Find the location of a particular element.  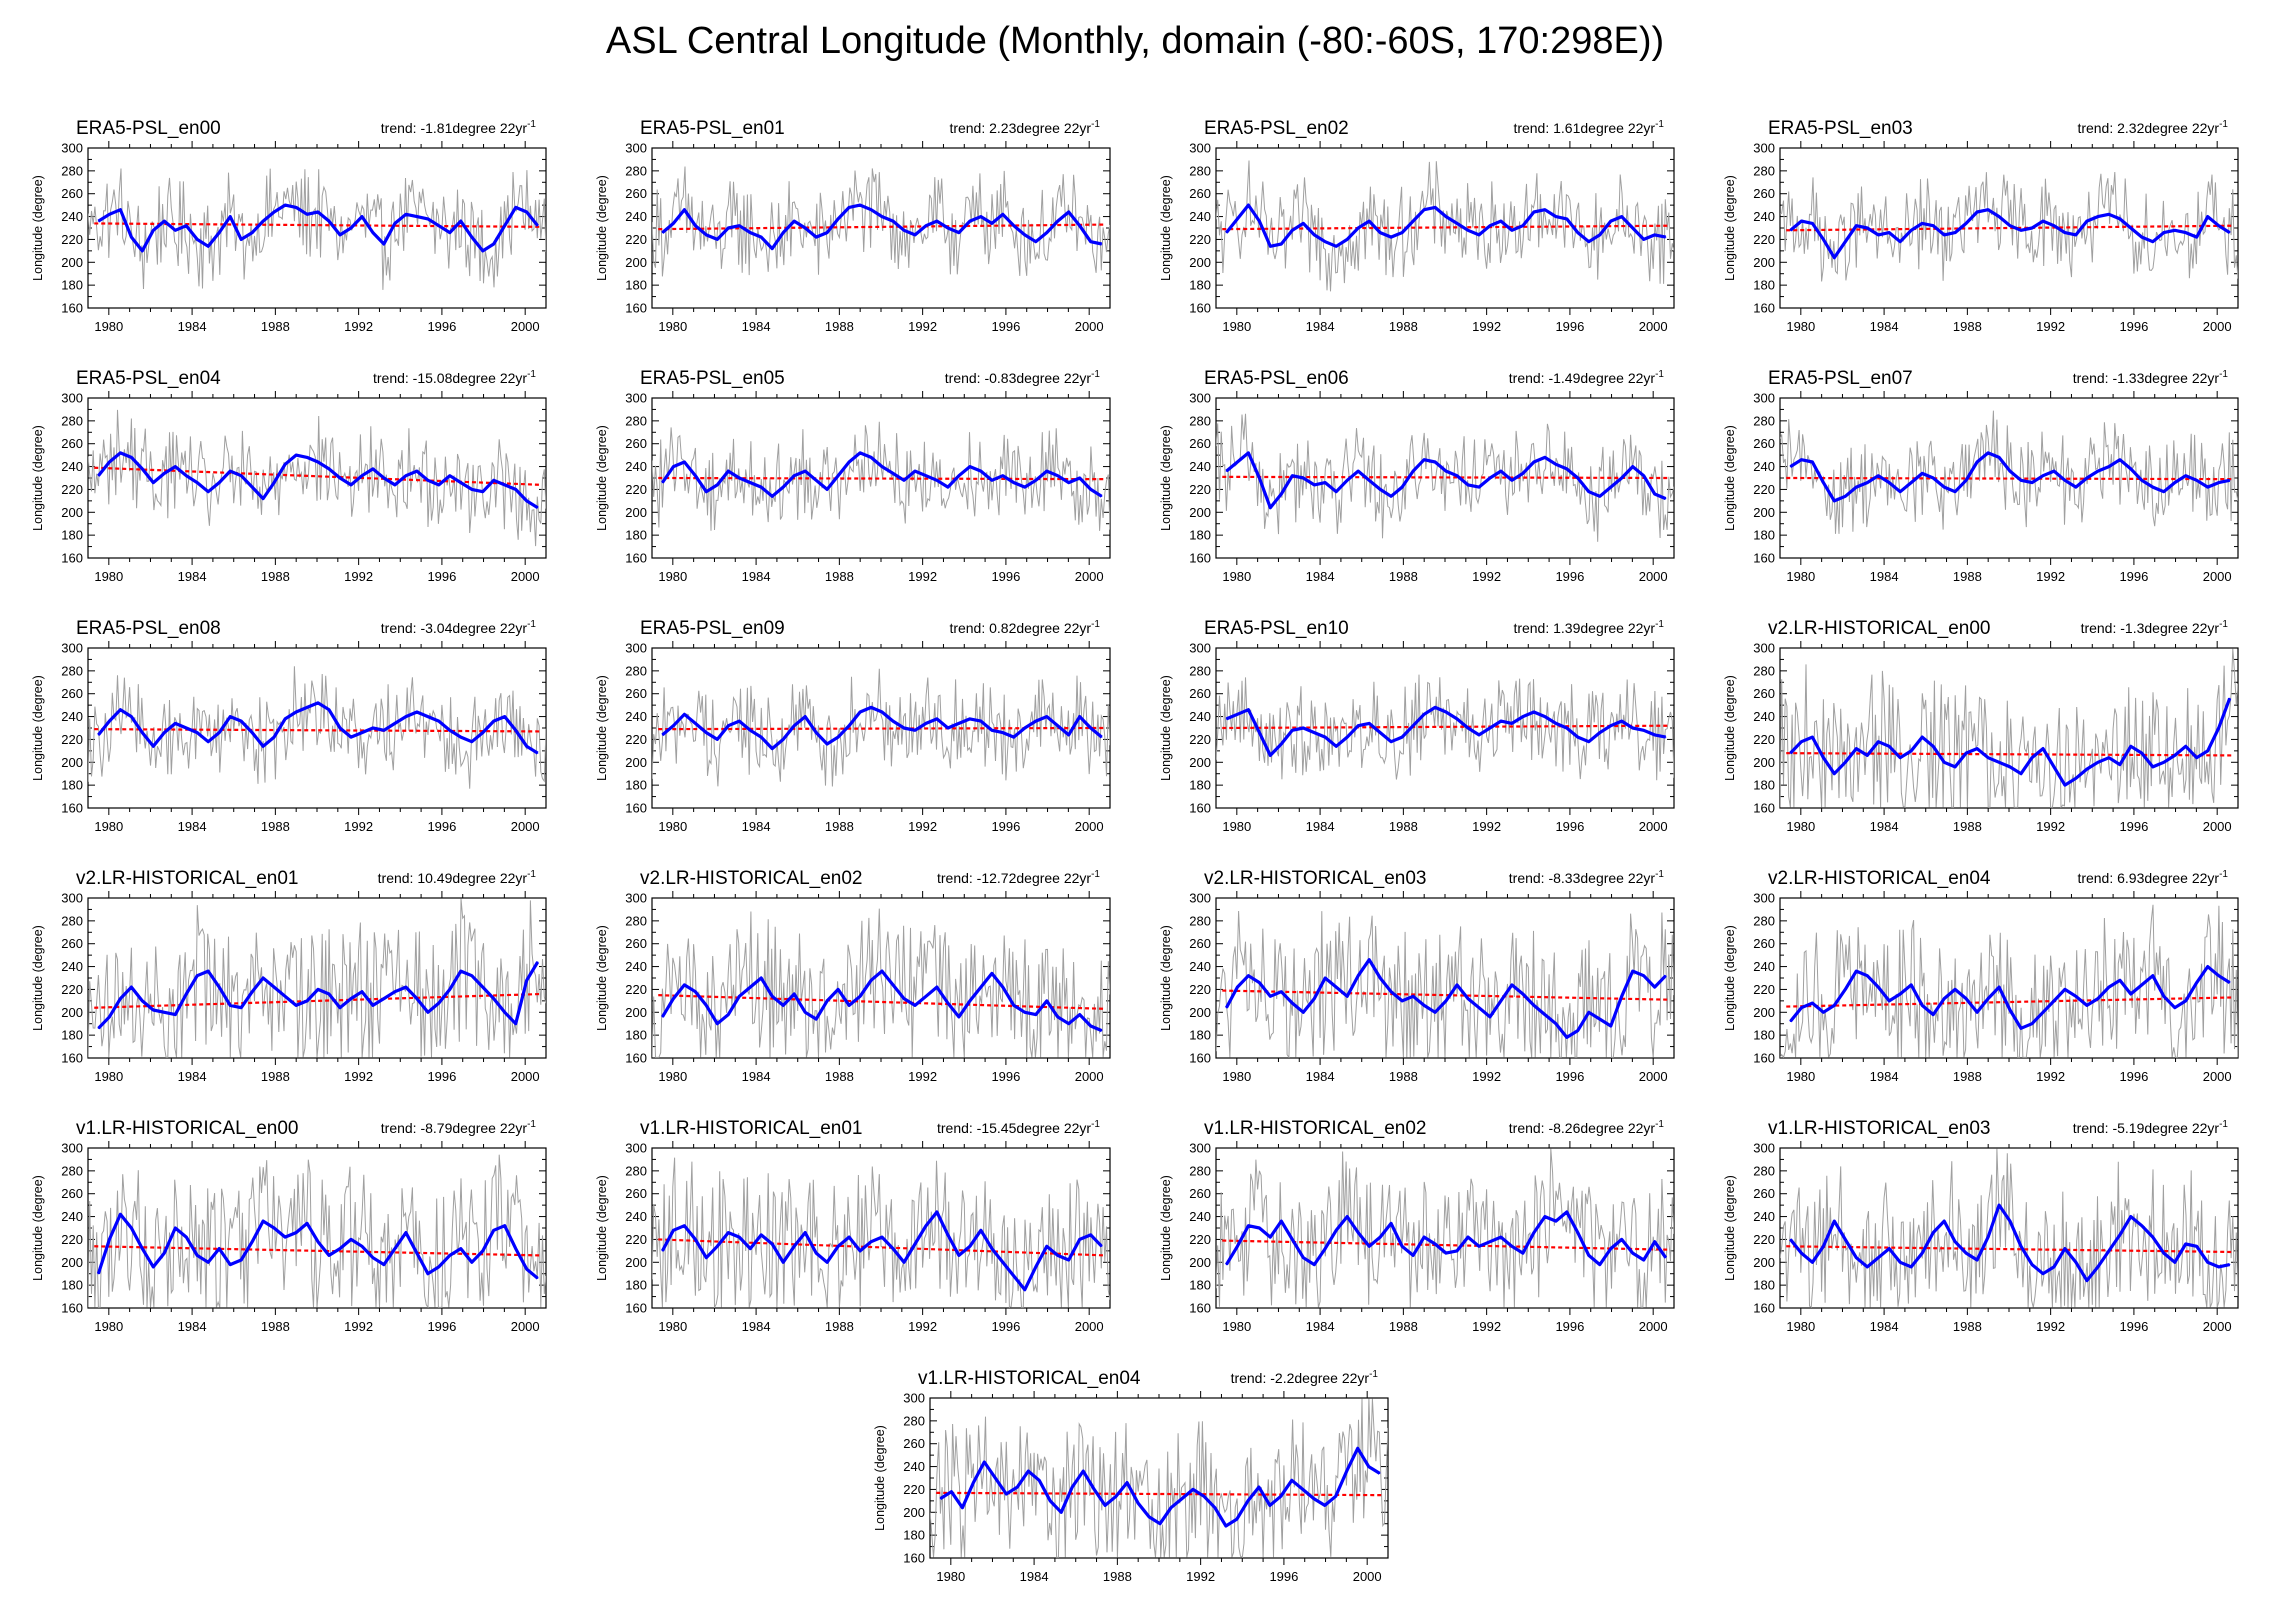

monthly-series is located at coordinates (1445, 727).